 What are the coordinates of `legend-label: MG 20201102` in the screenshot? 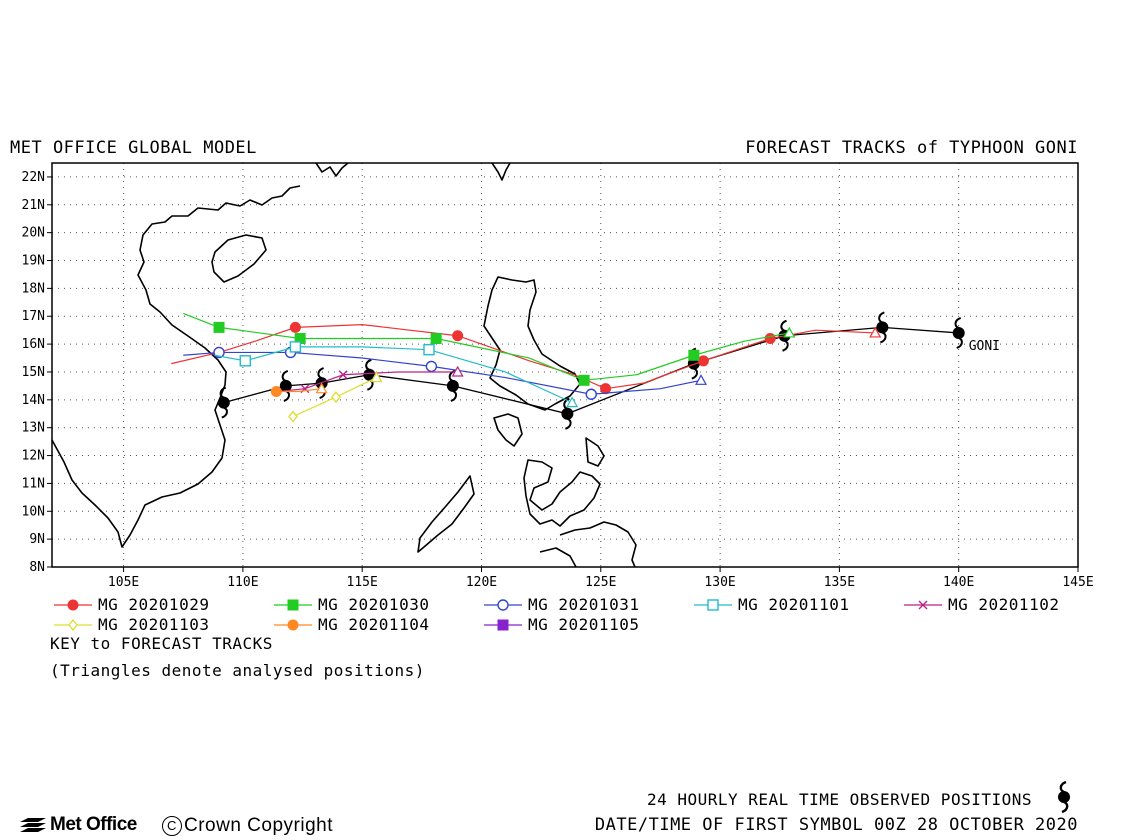 It's located at (1004, 604).